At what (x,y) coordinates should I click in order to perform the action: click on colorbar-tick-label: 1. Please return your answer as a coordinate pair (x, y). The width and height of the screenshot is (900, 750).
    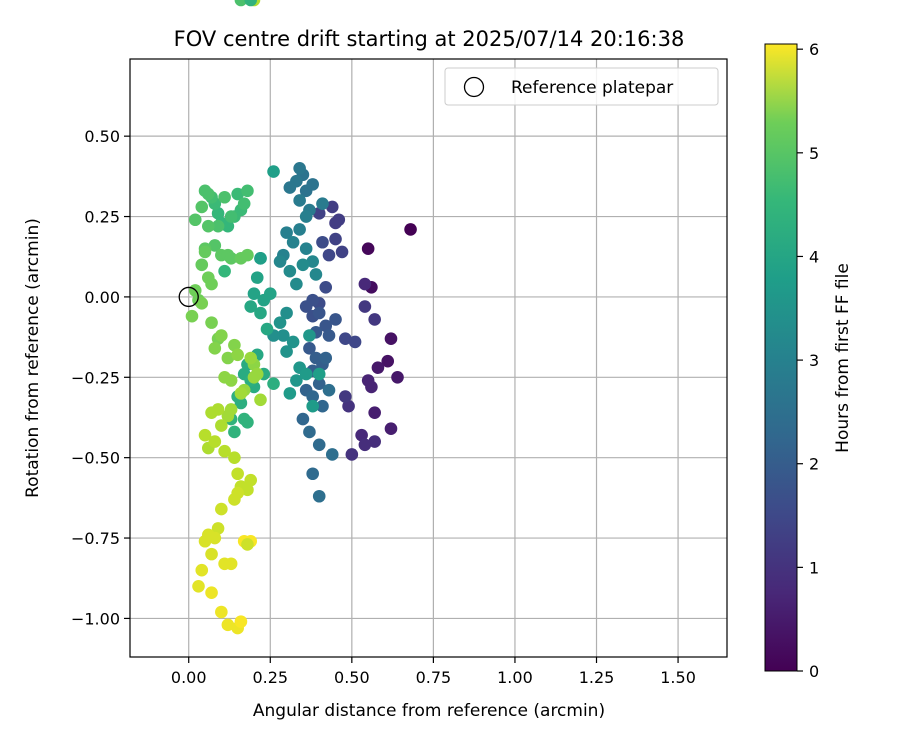
    Looking at the image, I should click on (814, 567).